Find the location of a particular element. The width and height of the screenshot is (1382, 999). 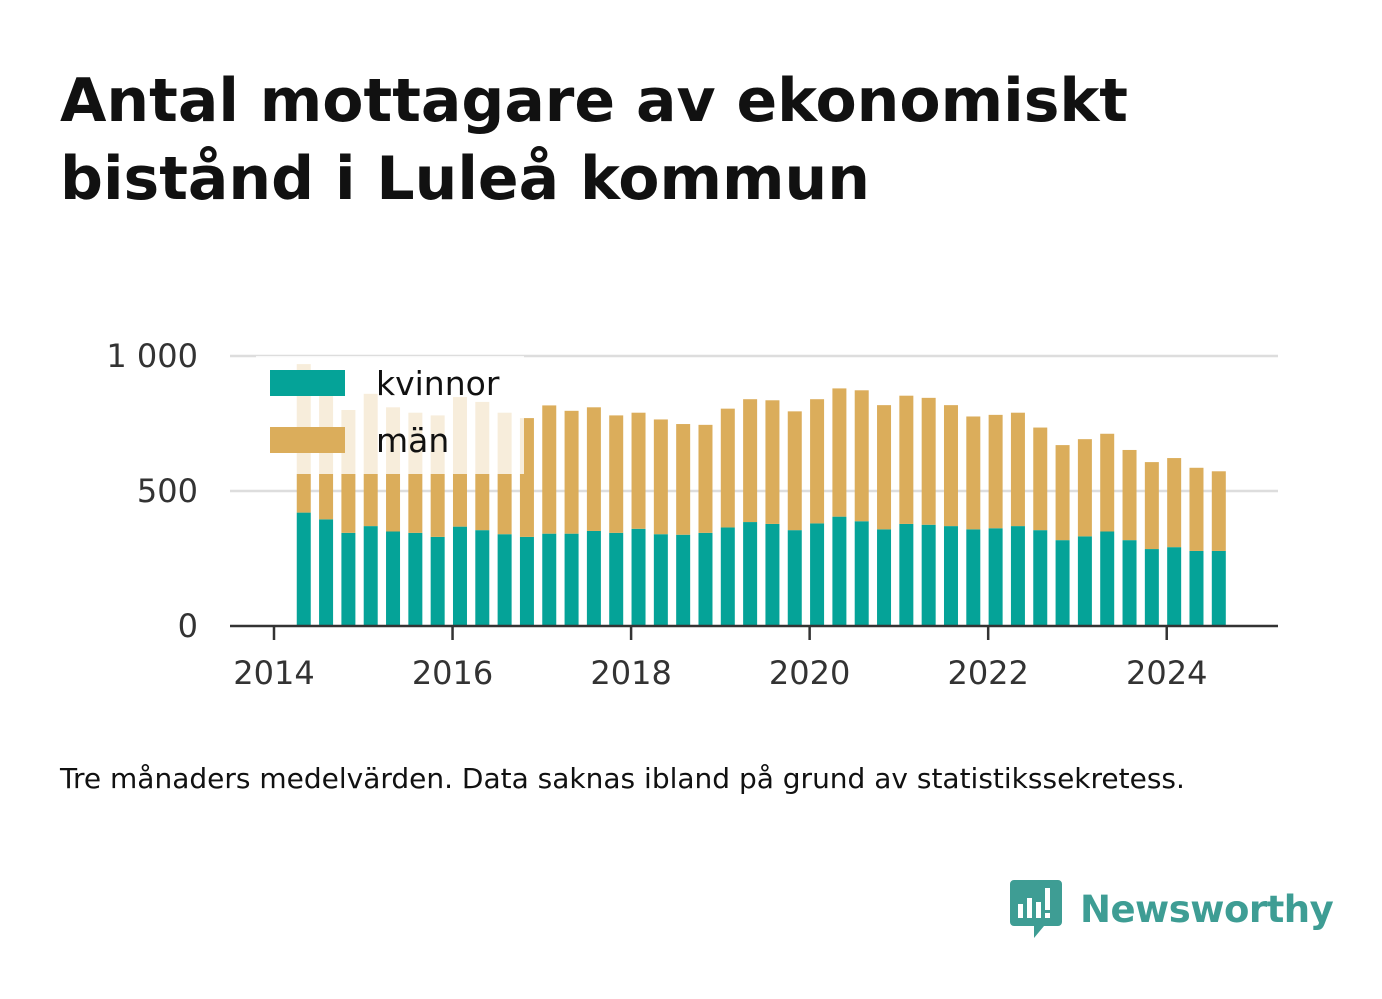

legend-label: kvinnor is located at coordinates (438, 383).